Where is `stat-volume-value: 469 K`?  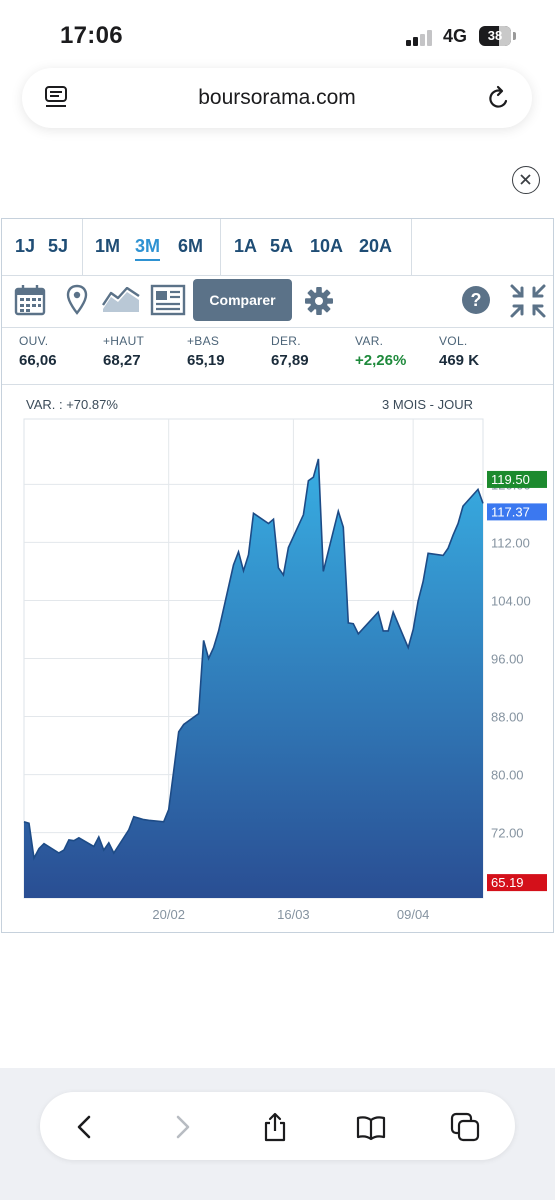 stat-volume-value: 469 K is located at coordinates (459, 360).